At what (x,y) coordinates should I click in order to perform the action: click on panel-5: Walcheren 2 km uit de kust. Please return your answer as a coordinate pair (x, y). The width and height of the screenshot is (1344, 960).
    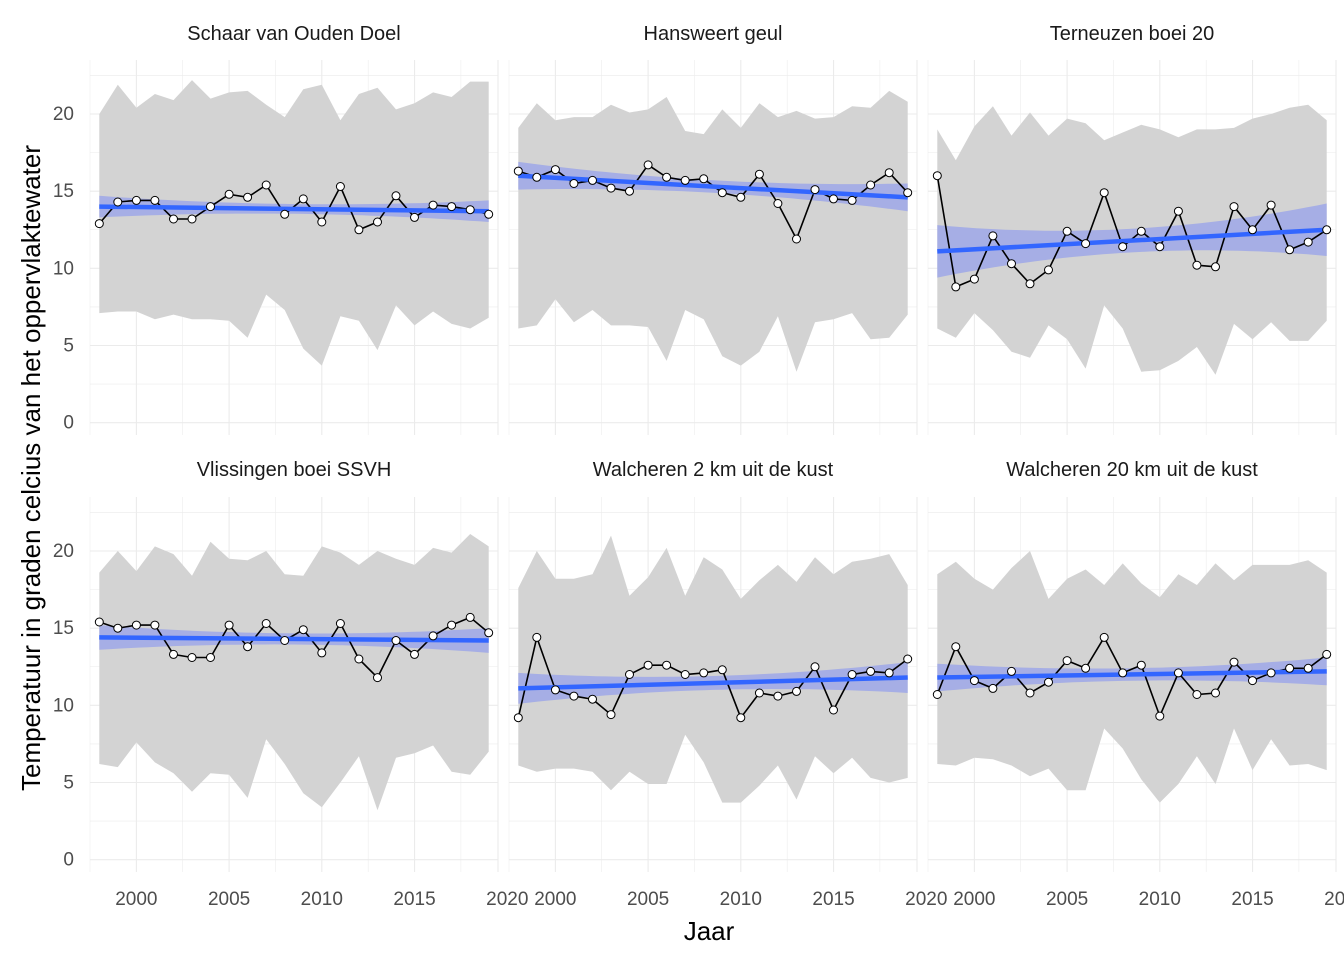
    Looking at the image, I should click on (713, 665).